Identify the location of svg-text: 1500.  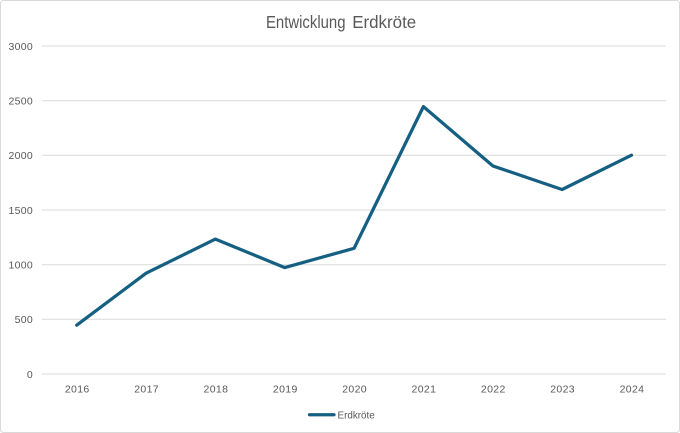
(20, 211).